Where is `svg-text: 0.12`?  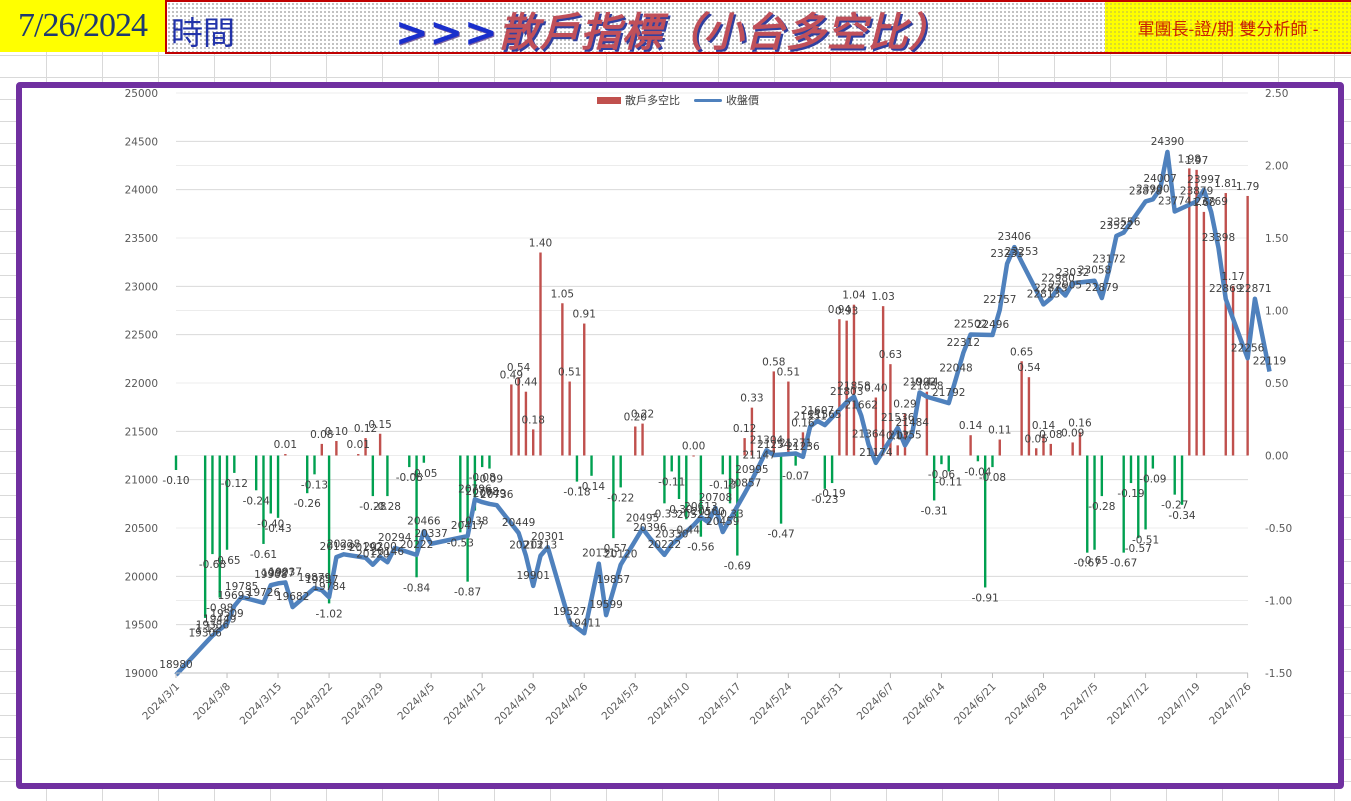 svg-text: 0.12 is located at coordinates (365, 429).